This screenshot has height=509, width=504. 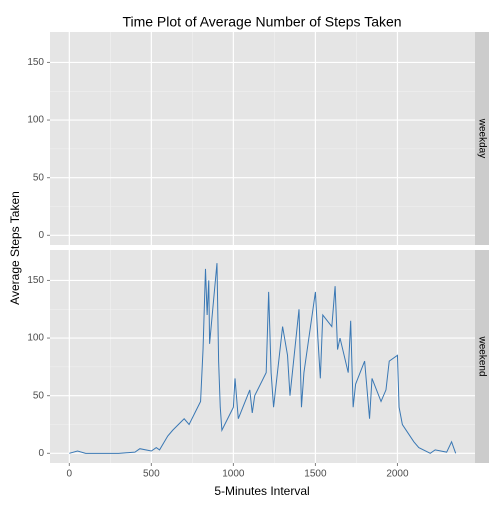 What do you see at coordinates (151, 474) in the screenshot?
I see `x-tick-label: 500` at bounding box center [151, 474].